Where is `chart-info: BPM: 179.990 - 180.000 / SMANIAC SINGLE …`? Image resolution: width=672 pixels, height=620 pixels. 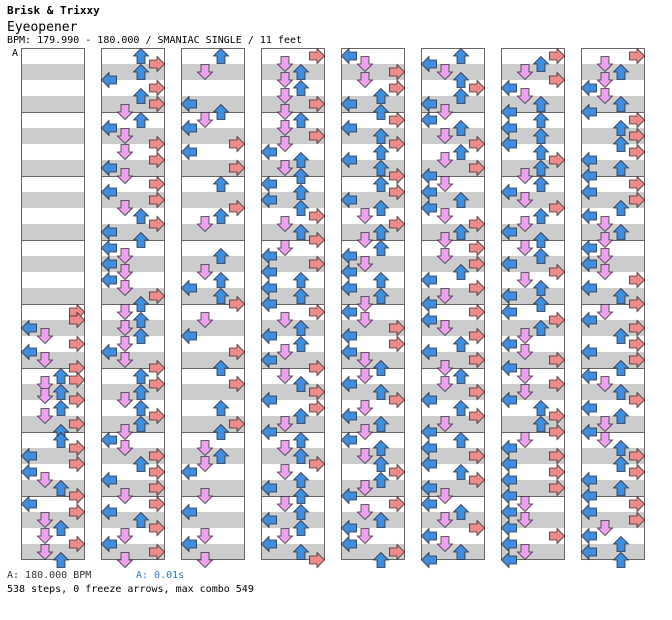 chart-info: BPM: 179.990 - 180.000 / SMANIAC SINGLE … is located at coordinates (155, 40).